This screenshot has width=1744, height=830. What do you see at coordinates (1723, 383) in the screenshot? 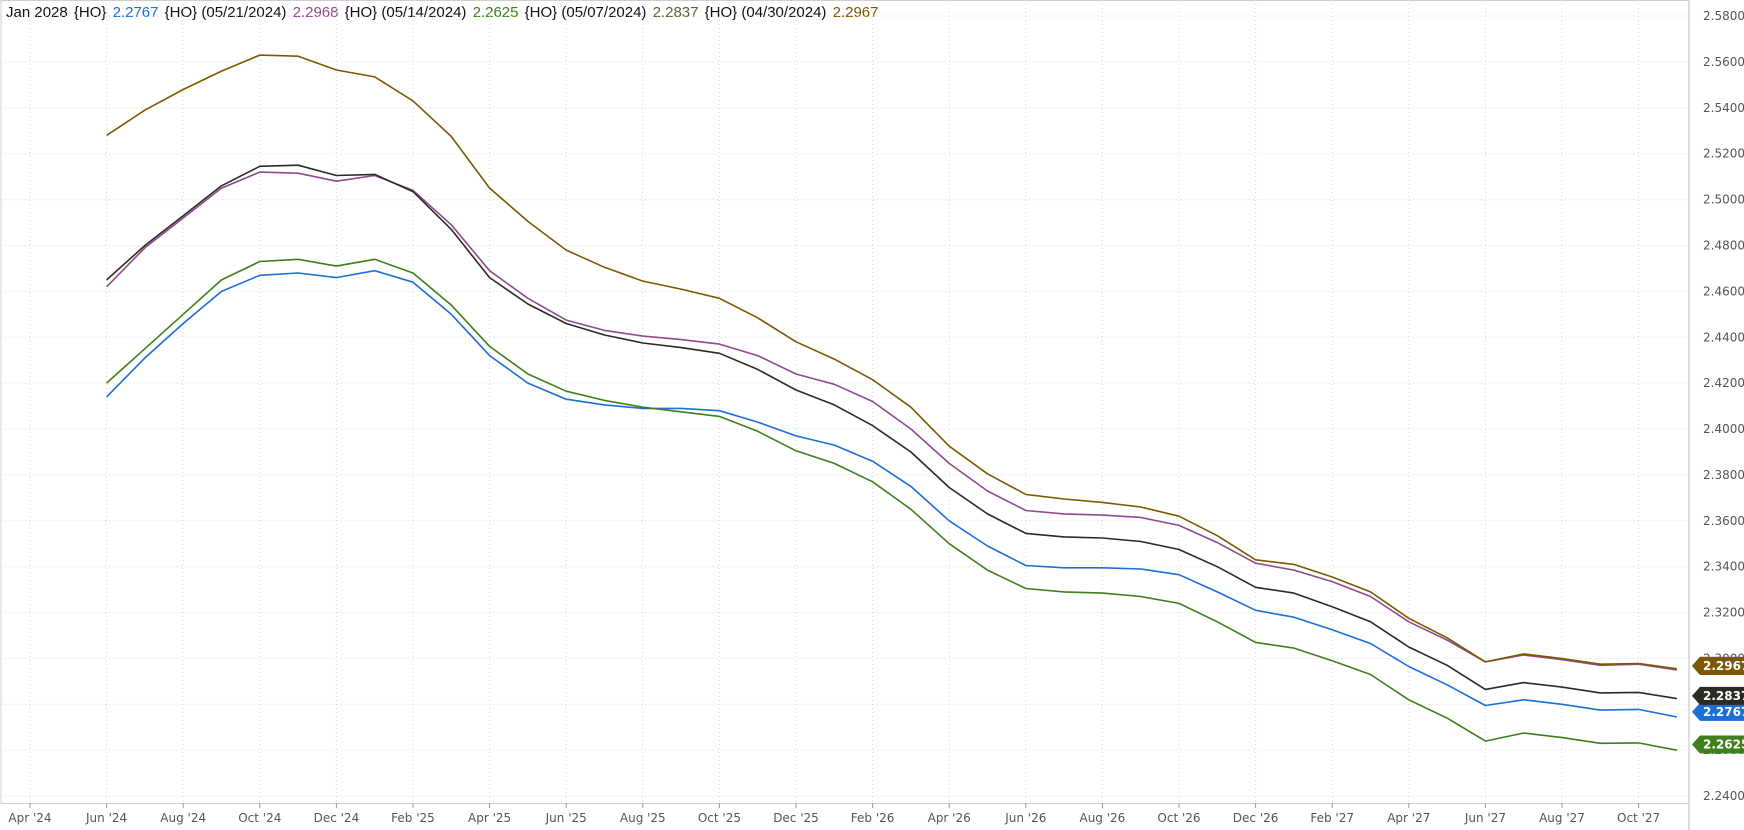
I see `y-tick-label: 2.4200` at bounding box center [1723, 383].